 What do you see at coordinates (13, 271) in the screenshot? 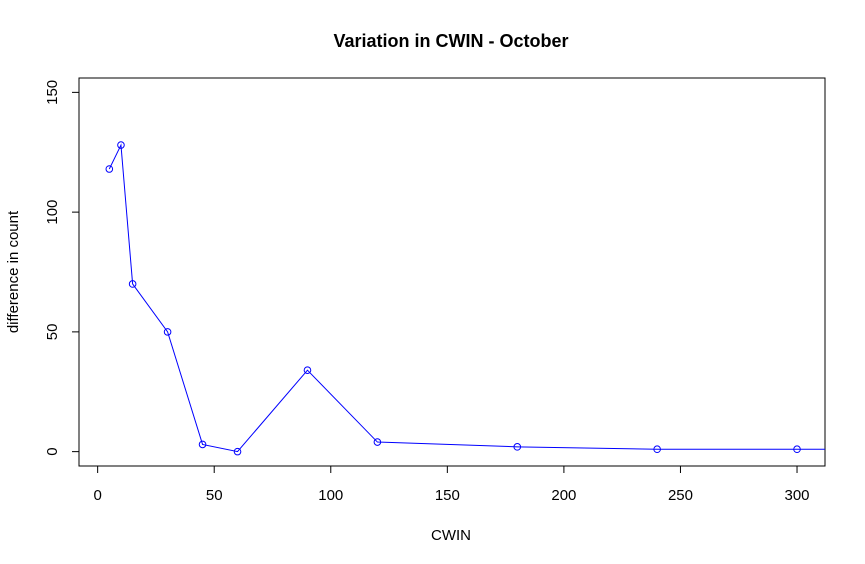
I see `y-axis-label: difference in count` at bounding box center [13, 271].